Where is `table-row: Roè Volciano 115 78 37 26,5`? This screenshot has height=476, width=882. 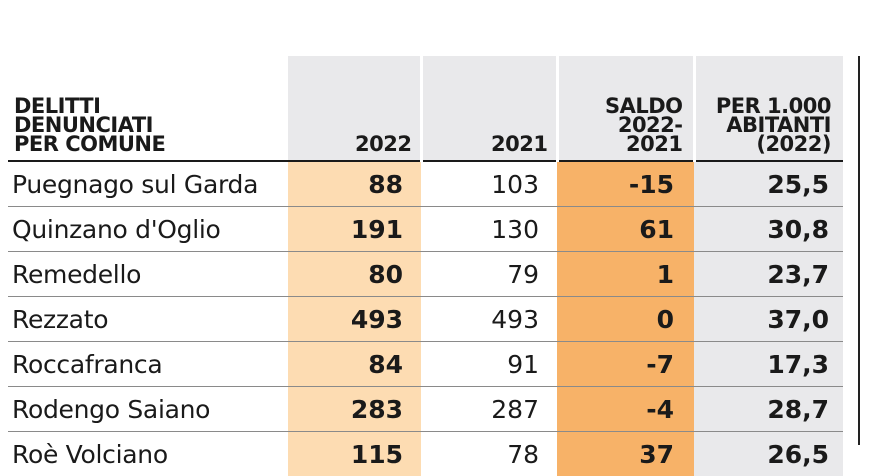 table-row: Roè Volciano 115 78 37 26,5 is located at coordinates (425, 454).